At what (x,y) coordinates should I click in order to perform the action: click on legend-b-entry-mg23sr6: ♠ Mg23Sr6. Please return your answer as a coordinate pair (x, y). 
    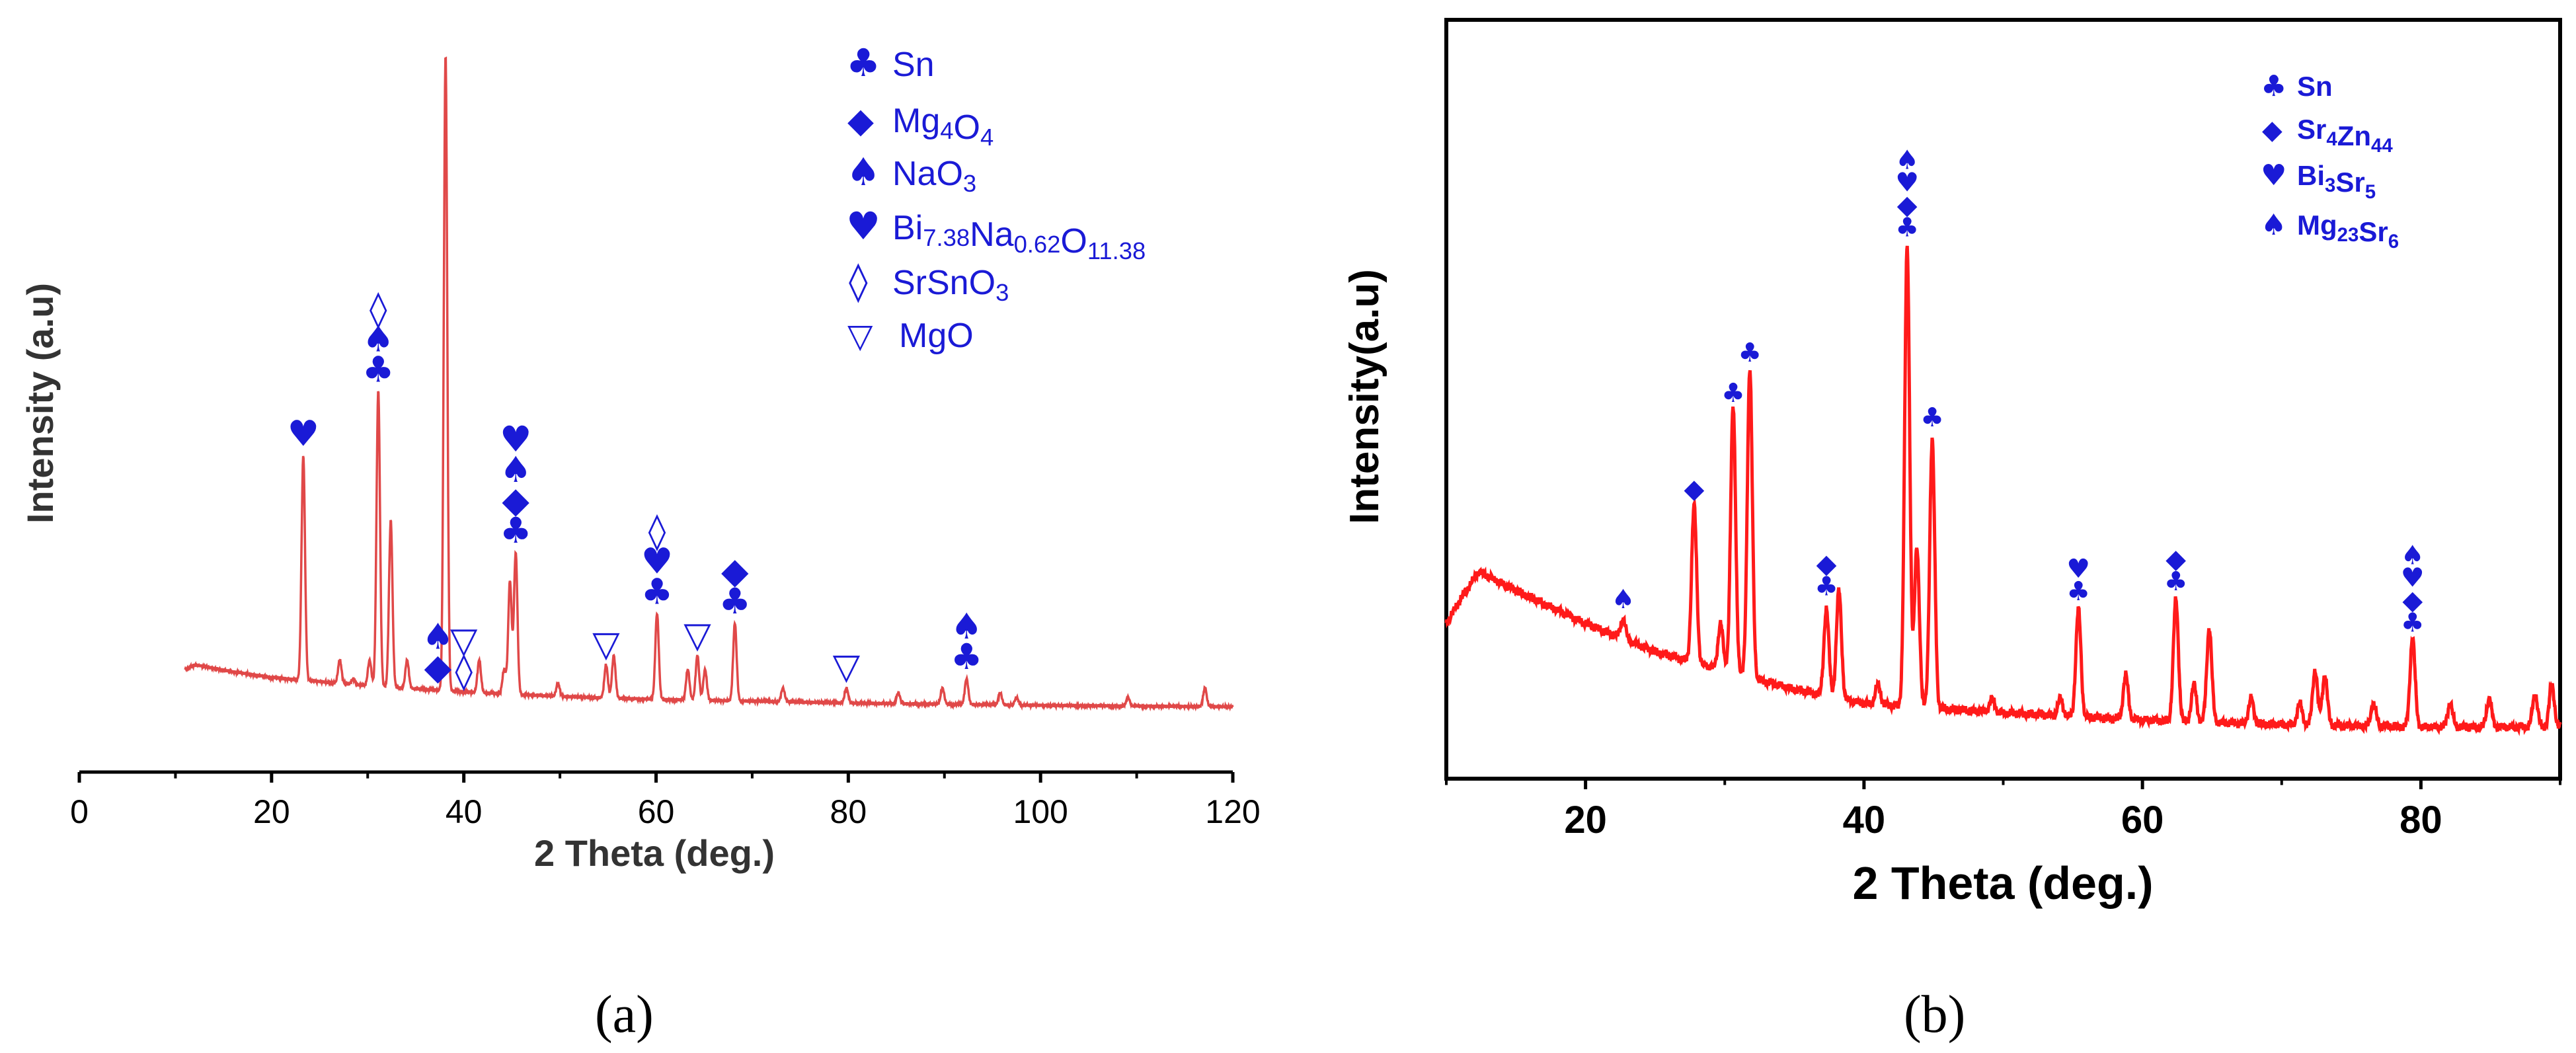
    Looking at the image, I should click on (2330, 230).